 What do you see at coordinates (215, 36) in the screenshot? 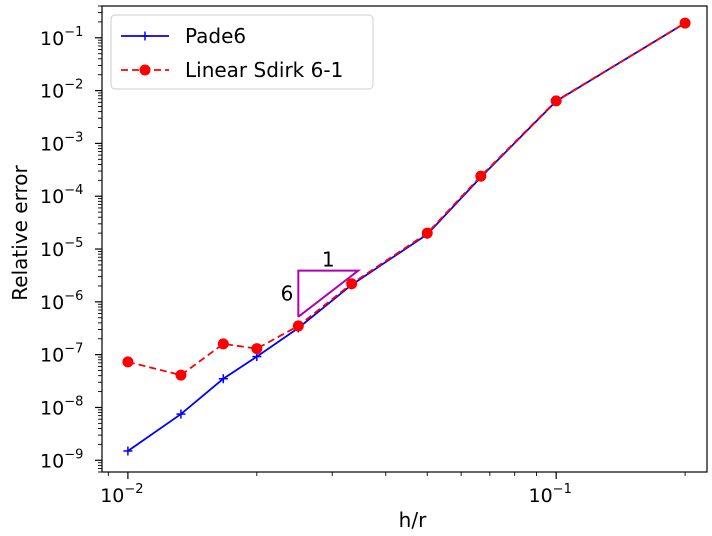
I see `legend-label-pade6: Pade6` at bounding box center [215, 36].